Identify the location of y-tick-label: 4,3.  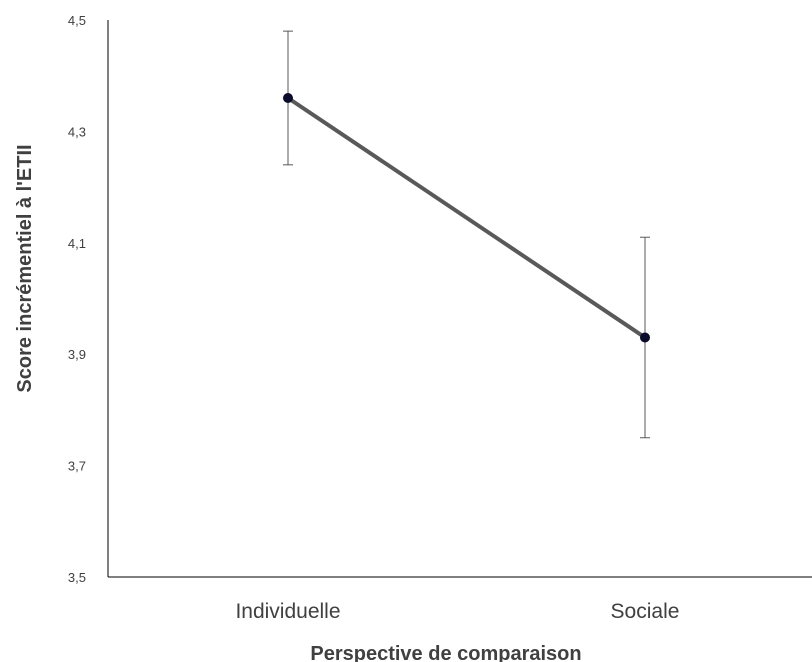
(77, 131).